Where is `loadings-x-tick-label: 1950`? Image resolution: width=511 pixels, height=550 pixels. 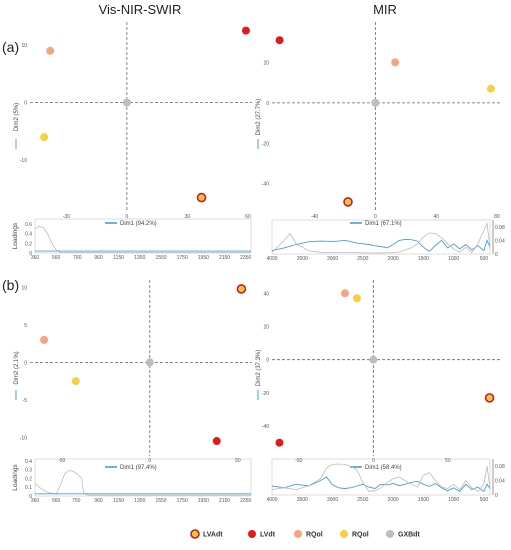 loadings-x-tick-label: 1950 is located at coordinates (203, 258).